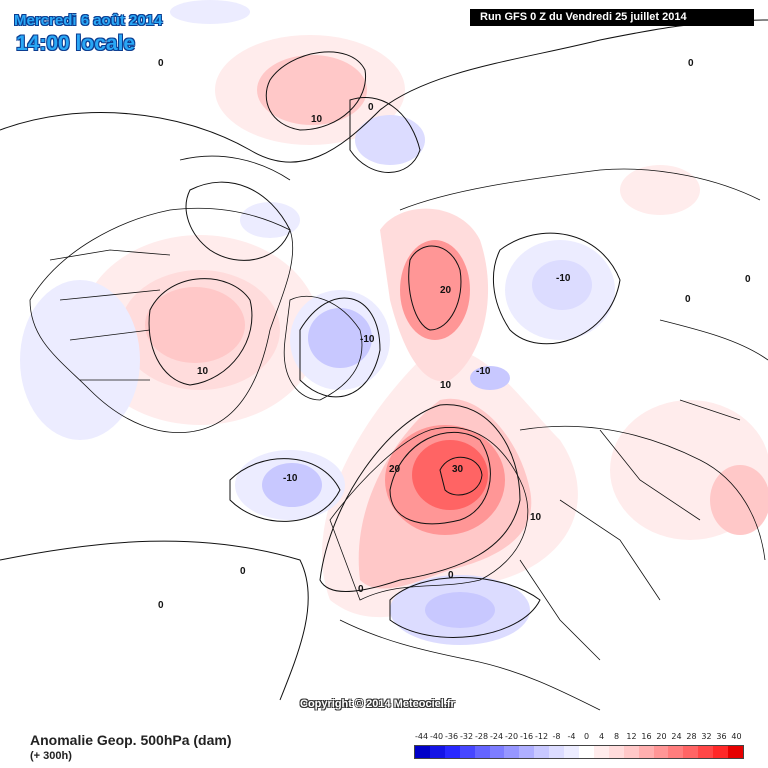 This screenshot has width=768, height=768. I want to click on contour-label: 20, so click(395, 469).